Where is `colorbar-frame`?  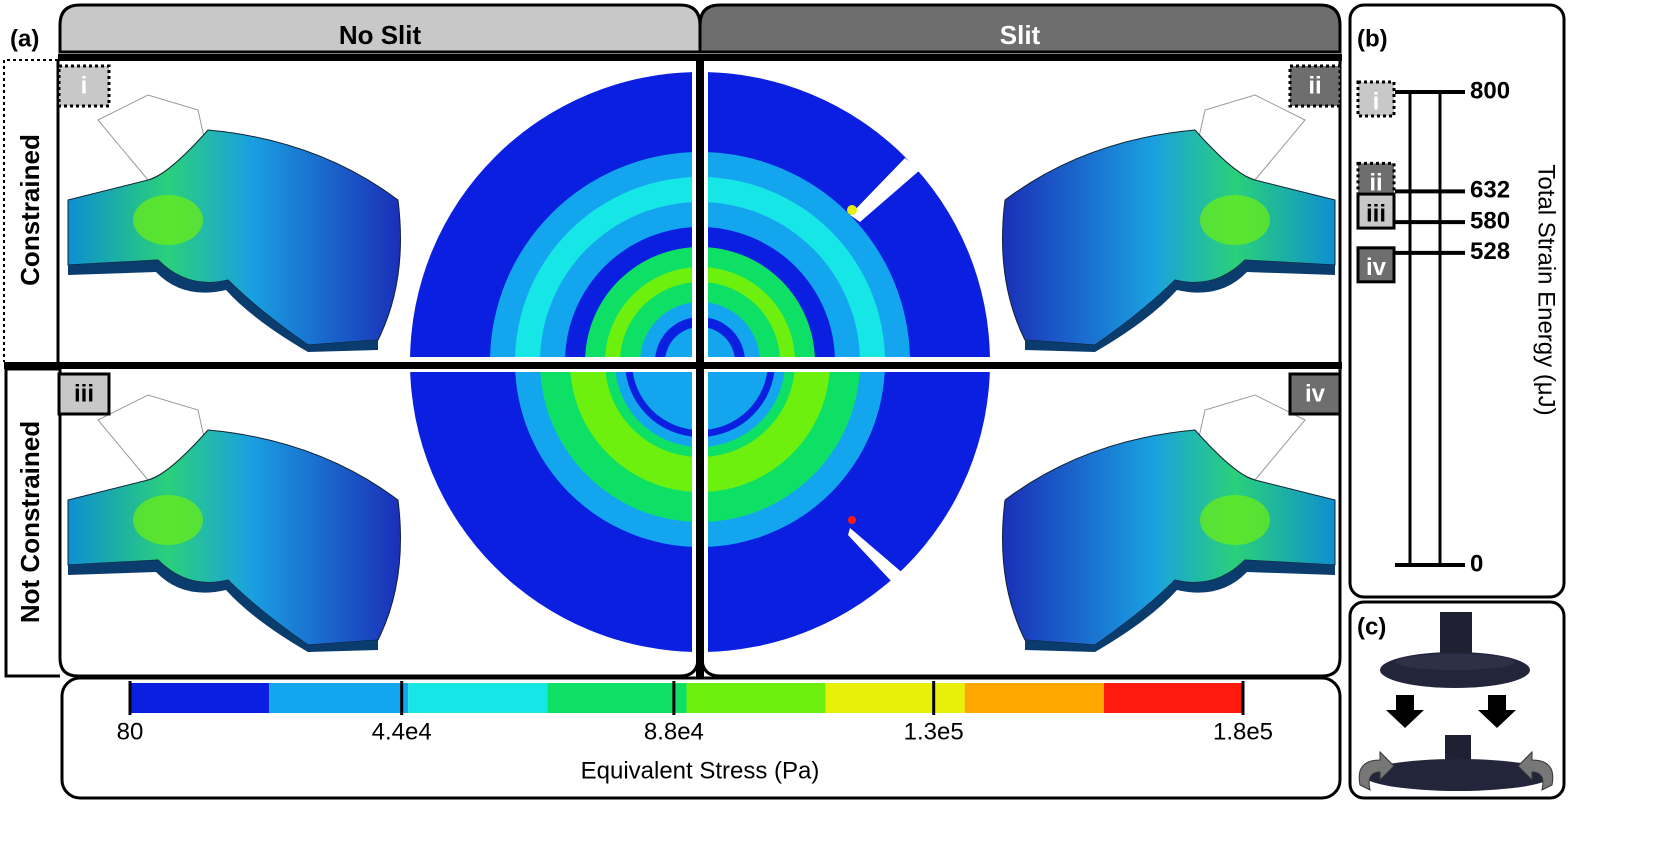
colorbar-frame is located at coordinates (701, 738).